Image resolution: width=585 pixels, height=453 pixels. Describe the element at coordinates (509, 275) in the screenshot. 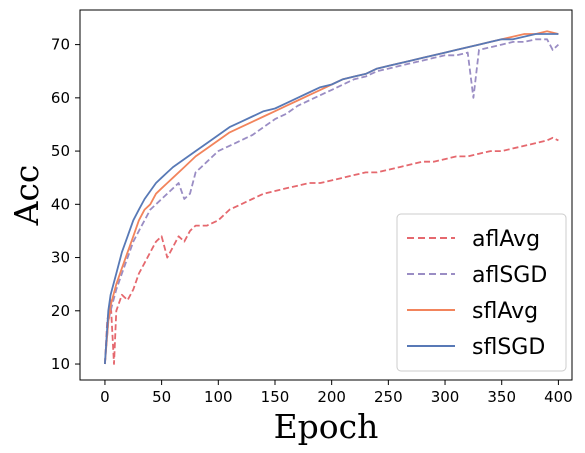

I see `legend-label-aflSGD: aflSGD` at that location.